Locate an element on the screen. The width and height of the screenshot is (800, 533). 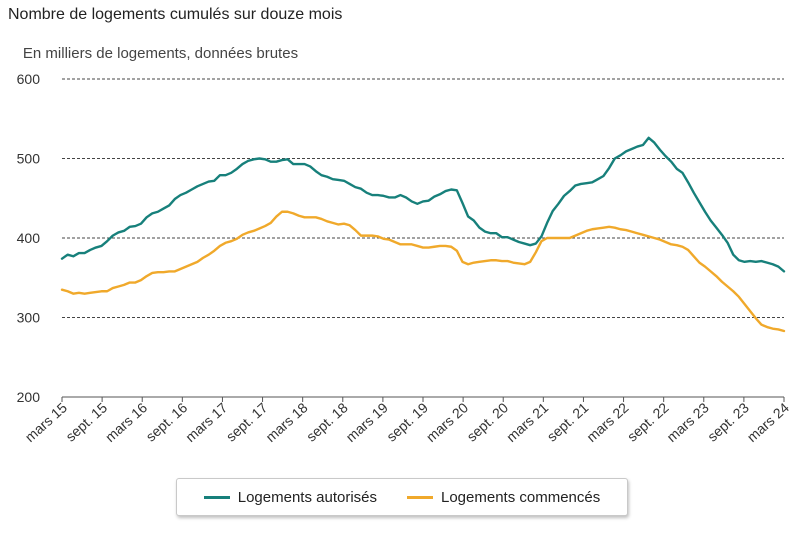
x-tick-label: sept. 16 is located at coordinates (167, 421).